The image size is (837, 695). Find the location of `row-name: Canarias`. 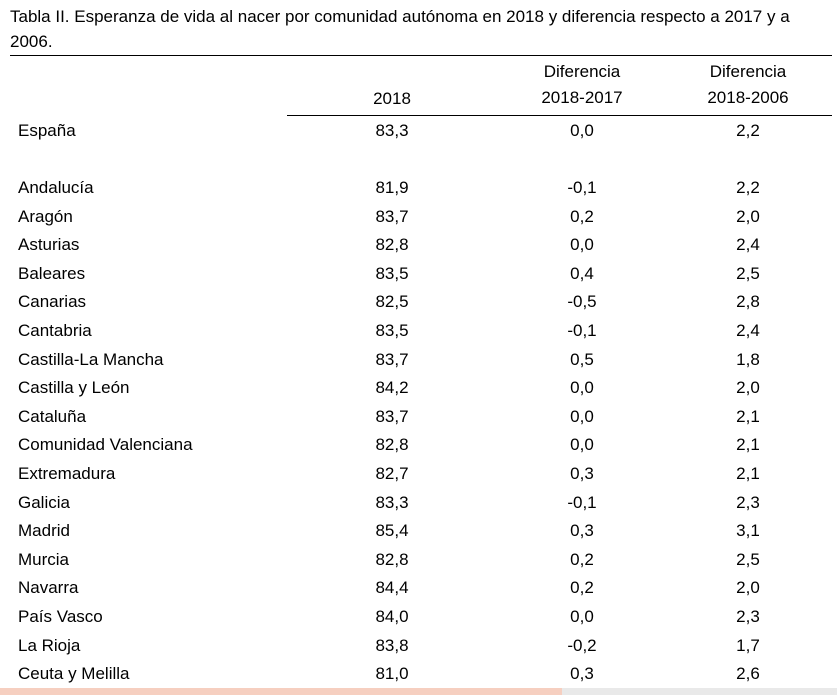

row-name: Canarias is located at coordinates (52, 302).